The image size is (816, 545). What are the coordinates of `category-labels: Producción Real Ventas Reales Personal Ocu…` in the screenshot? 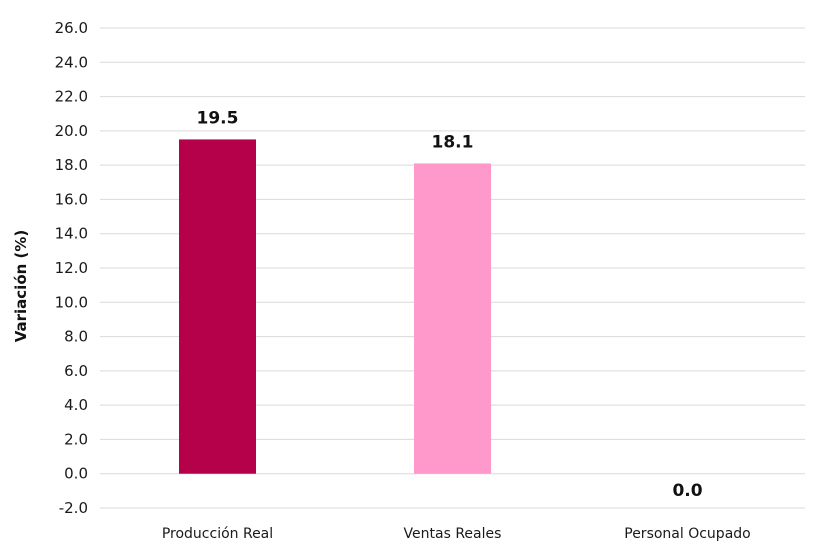 It's located at (456, 534).